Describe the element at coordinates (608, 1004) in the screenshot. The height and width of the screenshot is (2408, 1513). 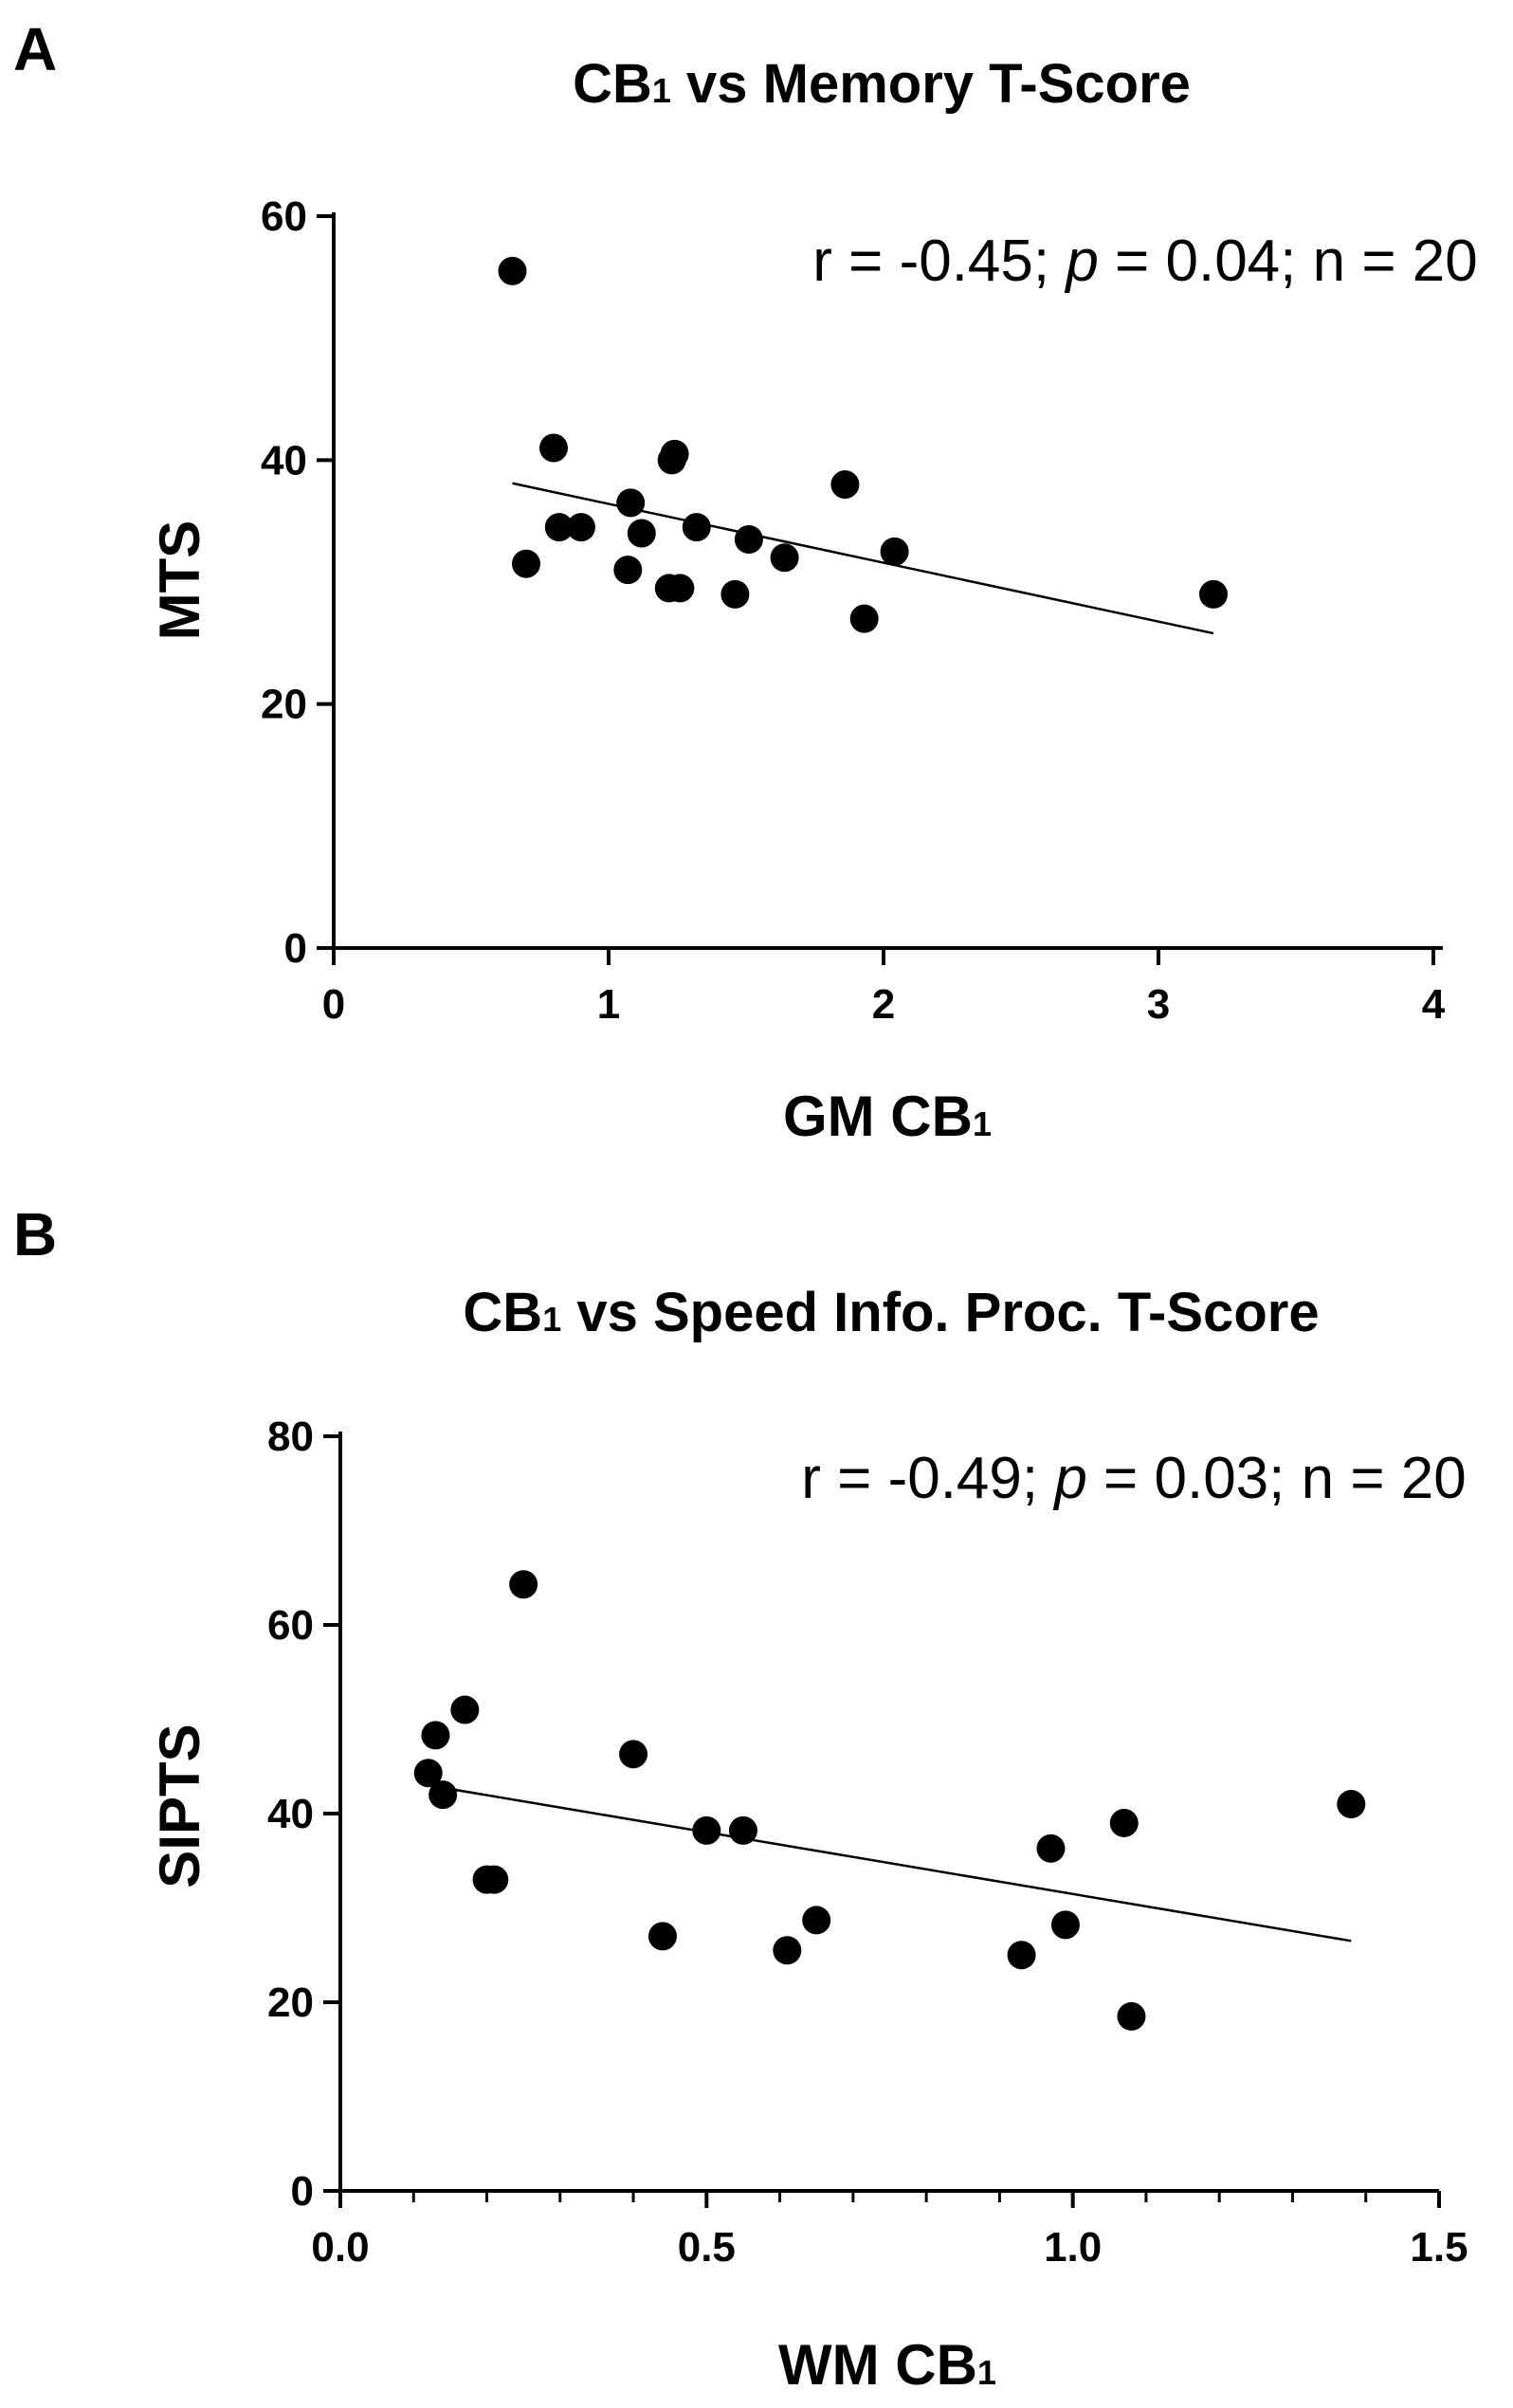
I see `x-tick-label: 1` at that location.